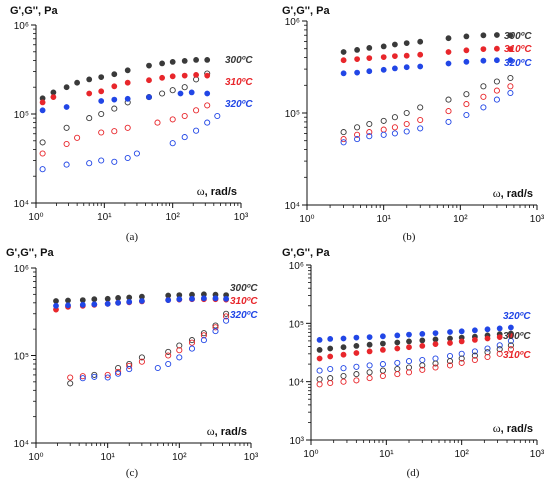  What do you see at coordinates (517, 429) in the screenshot?
I see `x-axis-unit: , rad/s` at bounding box center [517, 429].